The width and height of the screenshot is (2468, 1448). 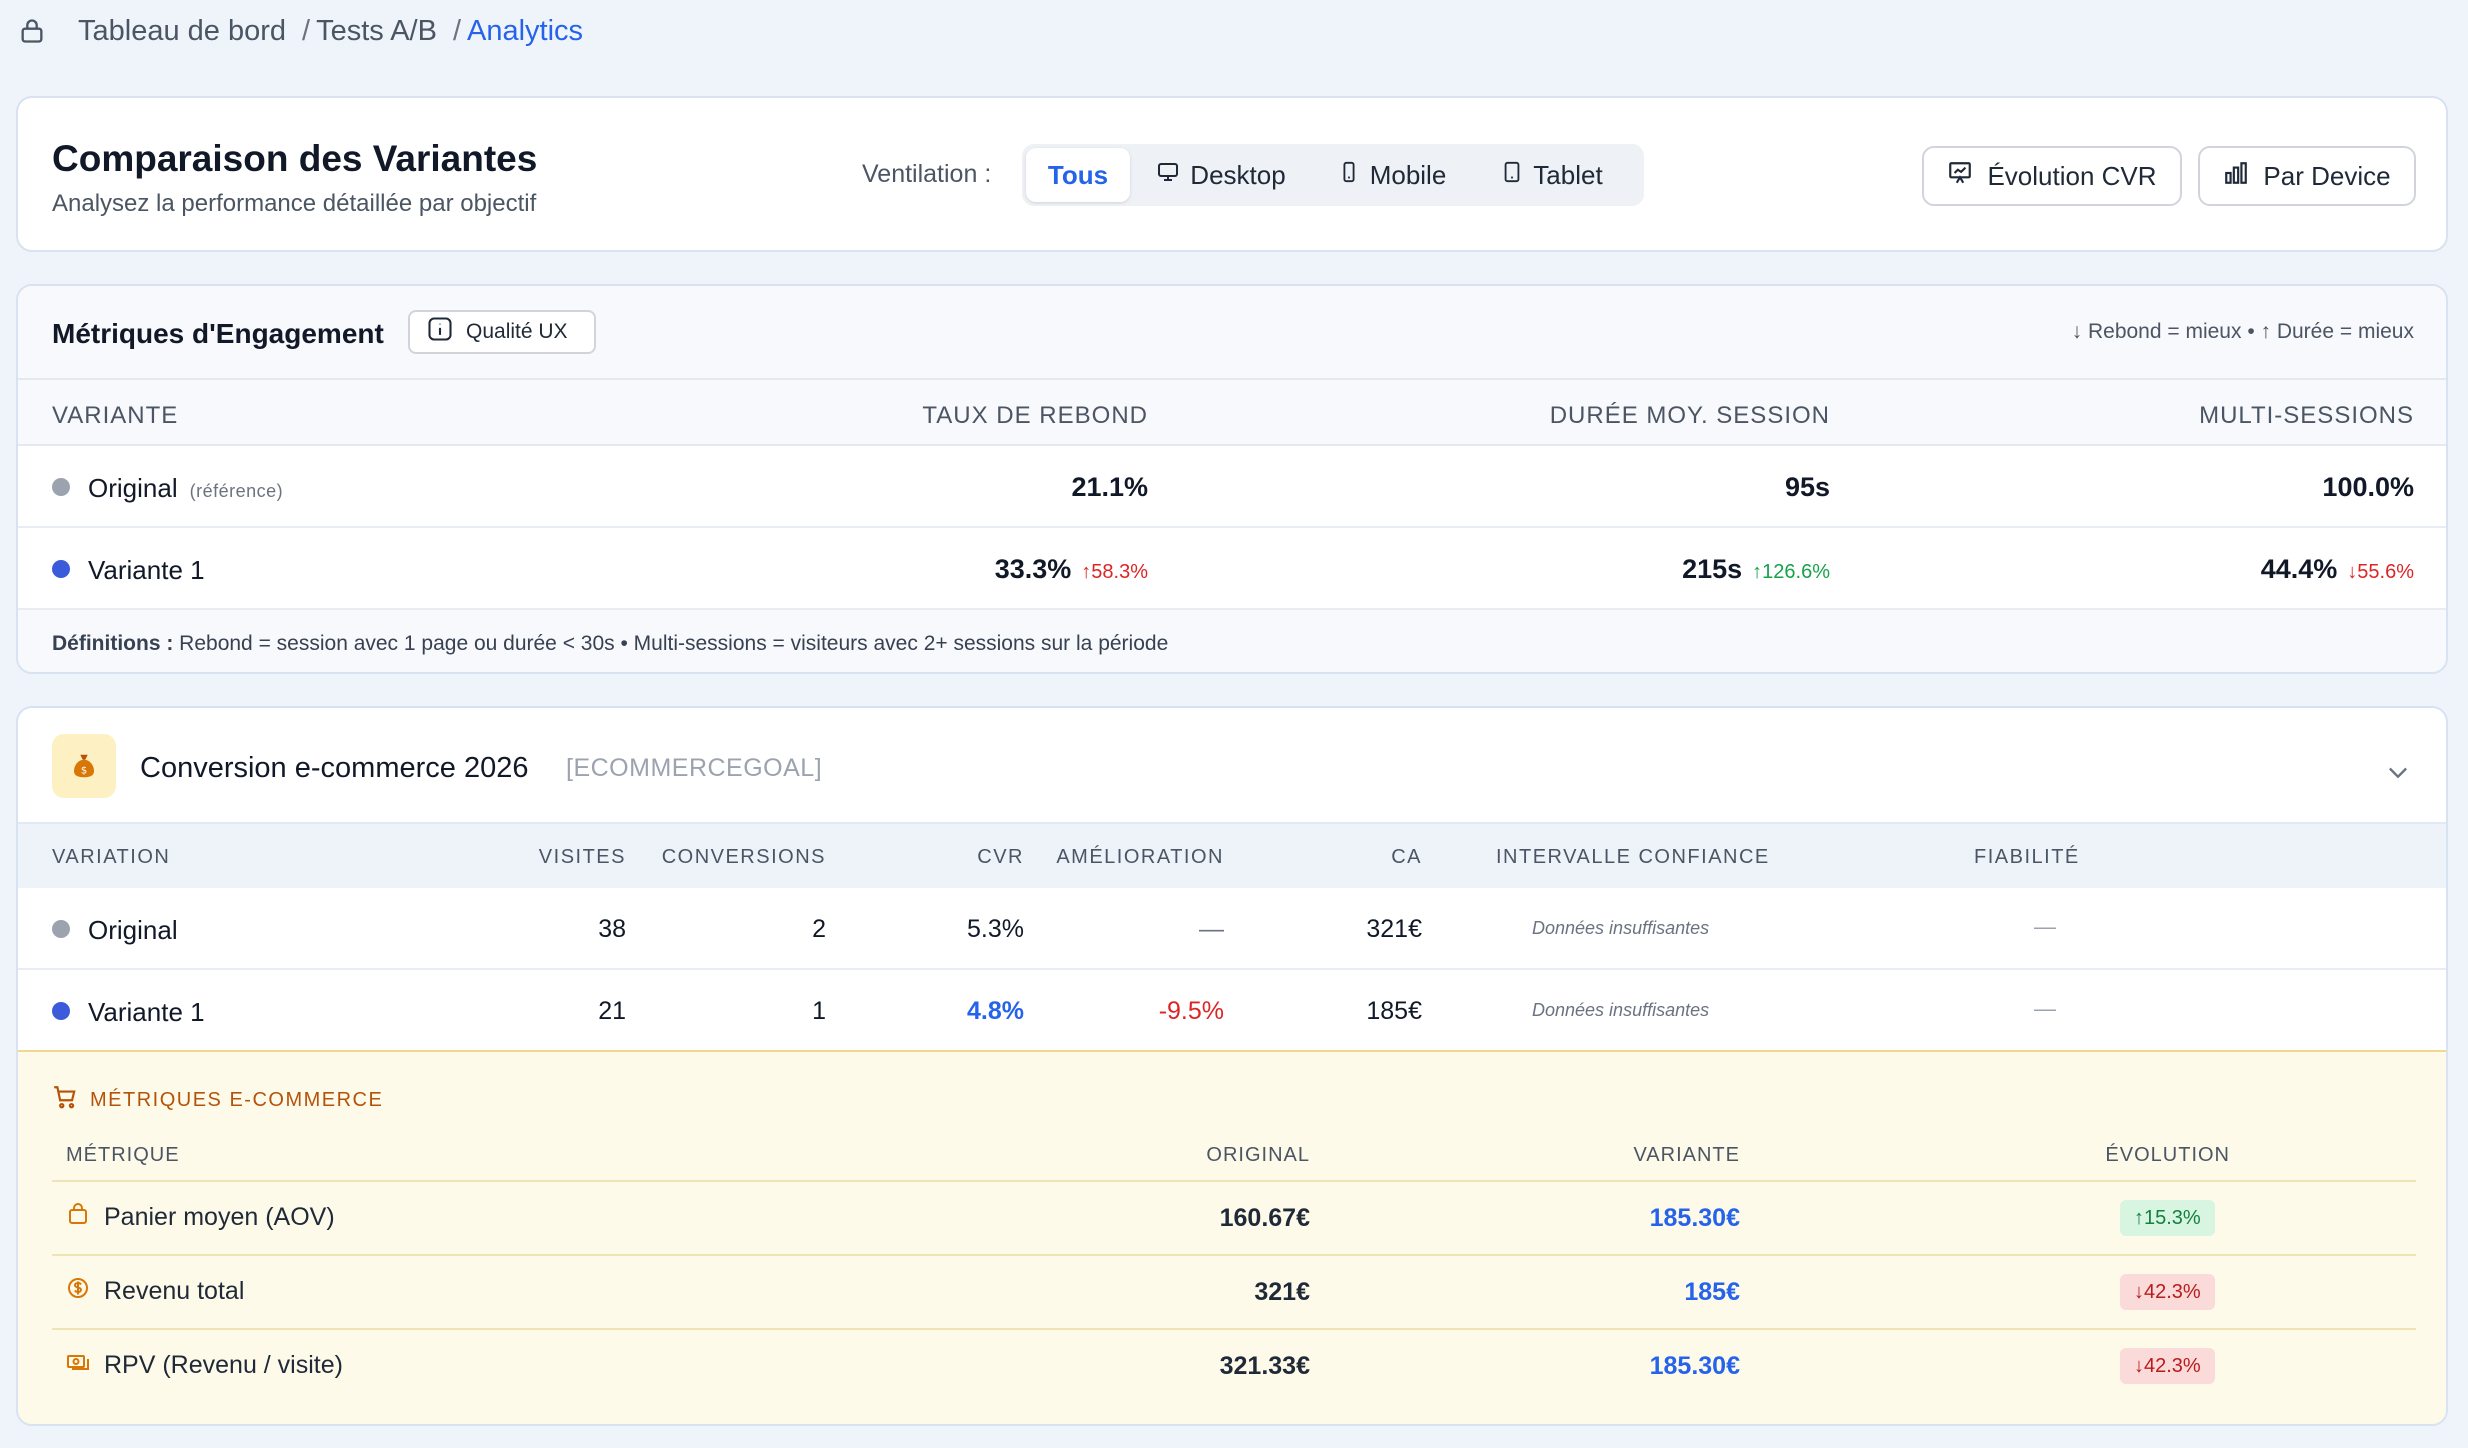 I want to click on improvement-value: -9.5%, so click(x=1191, y=1011).